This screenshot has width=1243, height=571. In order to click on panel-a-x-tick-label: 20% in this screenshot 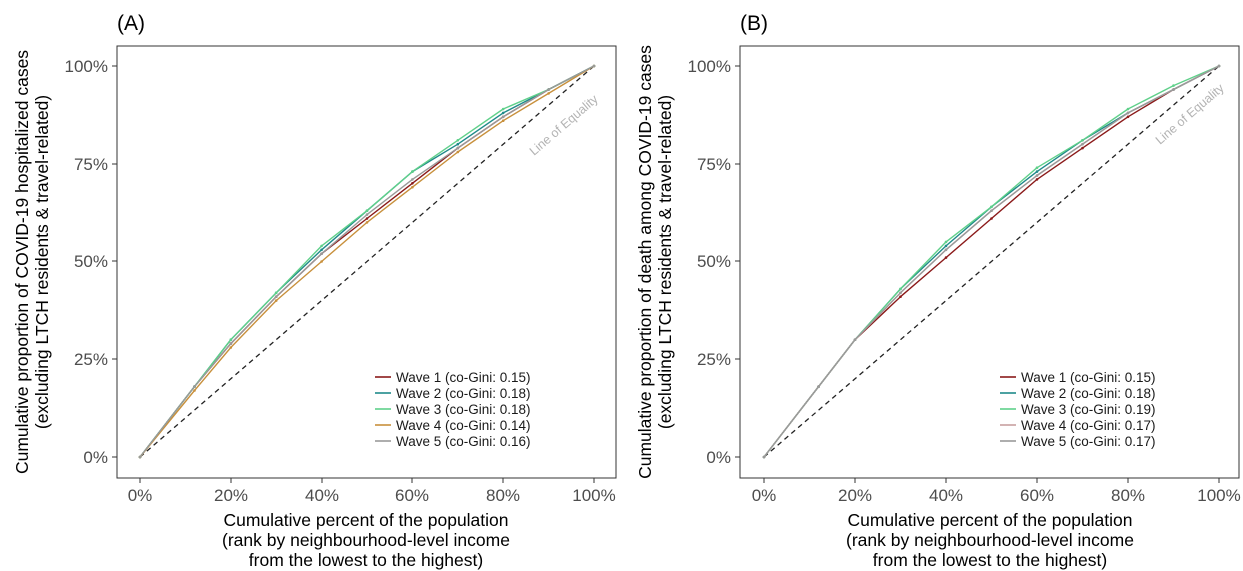, I will do `click(231, 495)`.